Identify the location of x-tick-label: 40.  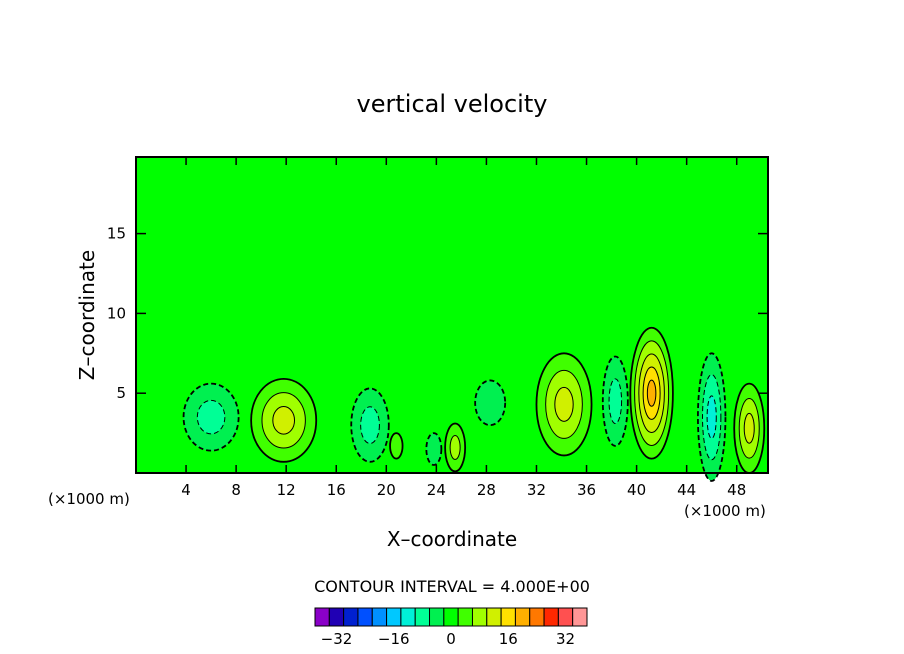
(636, 490).